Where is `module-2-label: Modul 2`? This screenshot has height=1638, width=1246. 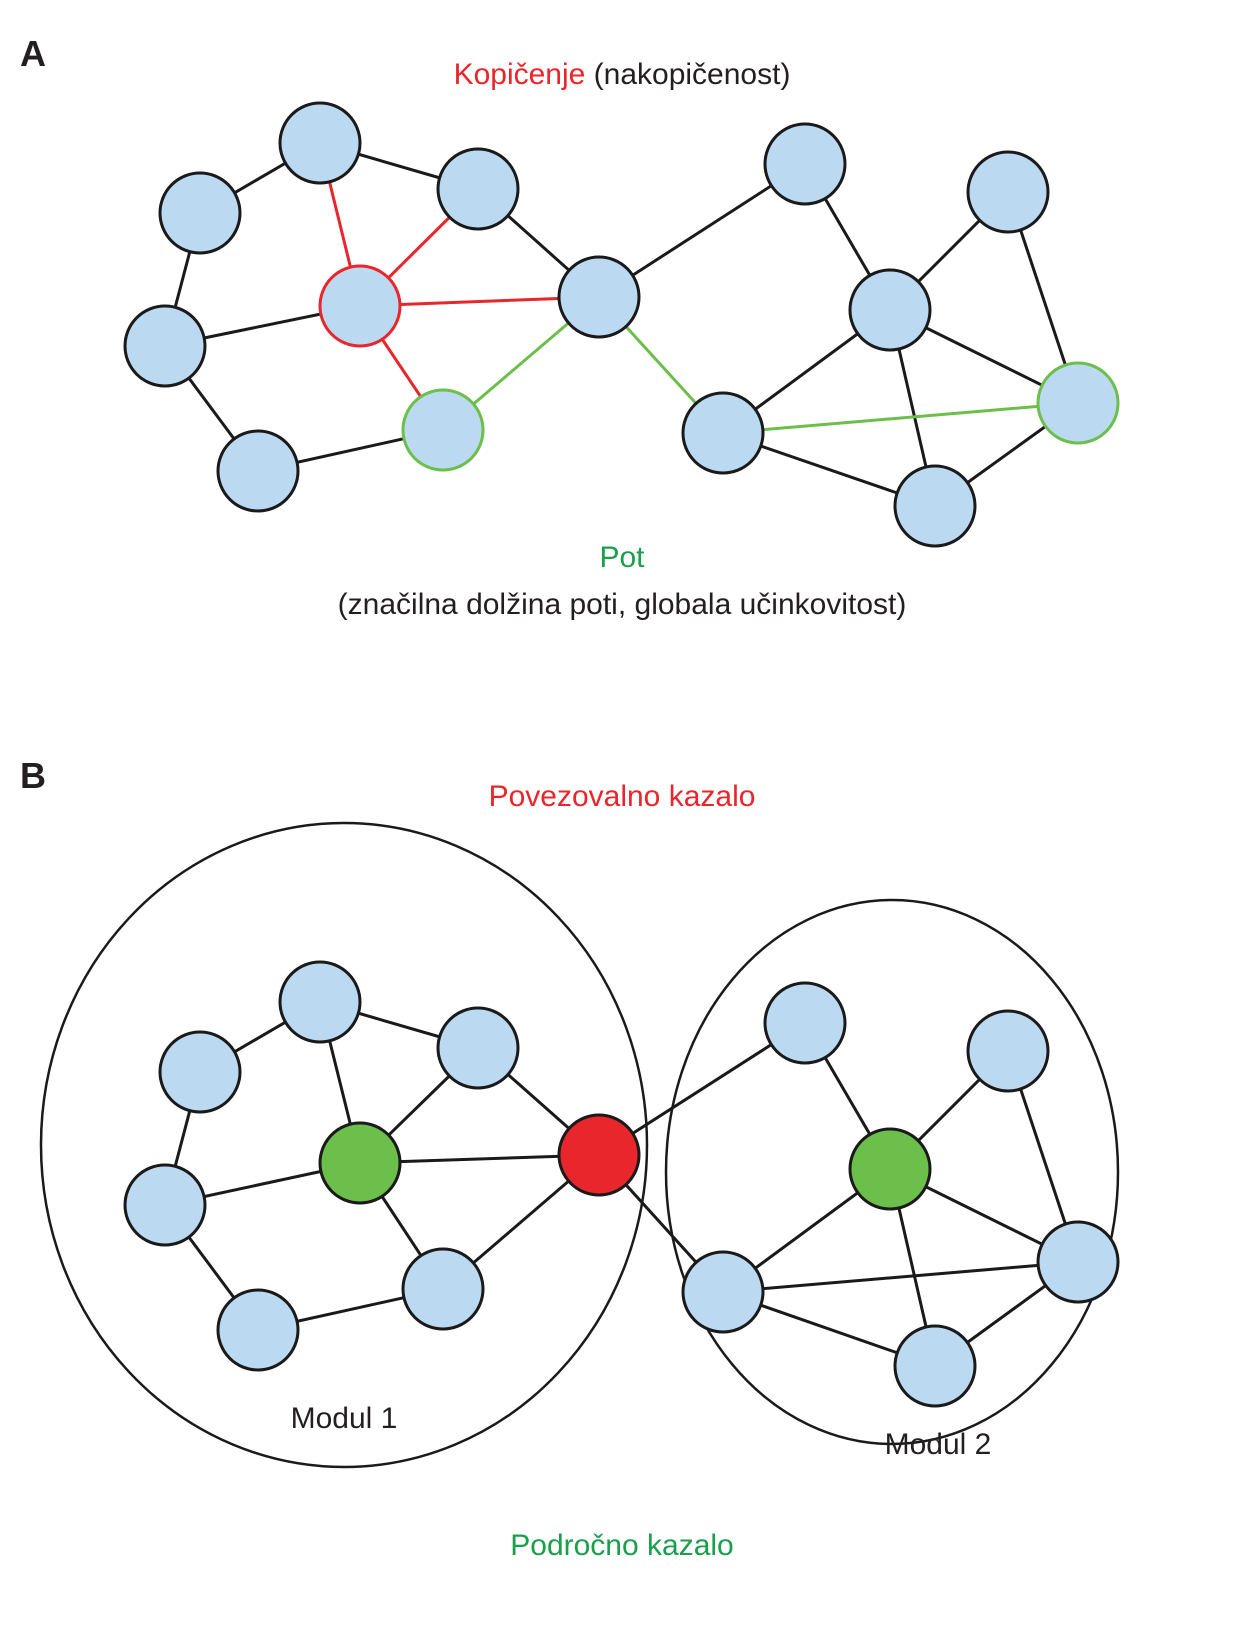 module-2-label: Modul 2 is located at coordinates (938, 1444).